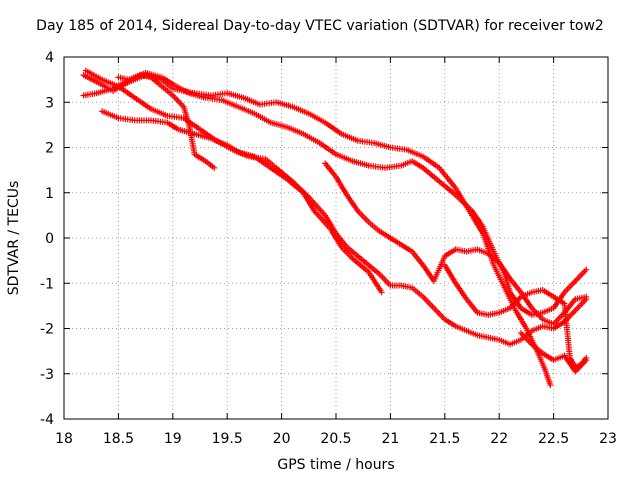  I want to click on y-tick-label: -3, so click(47, 375).